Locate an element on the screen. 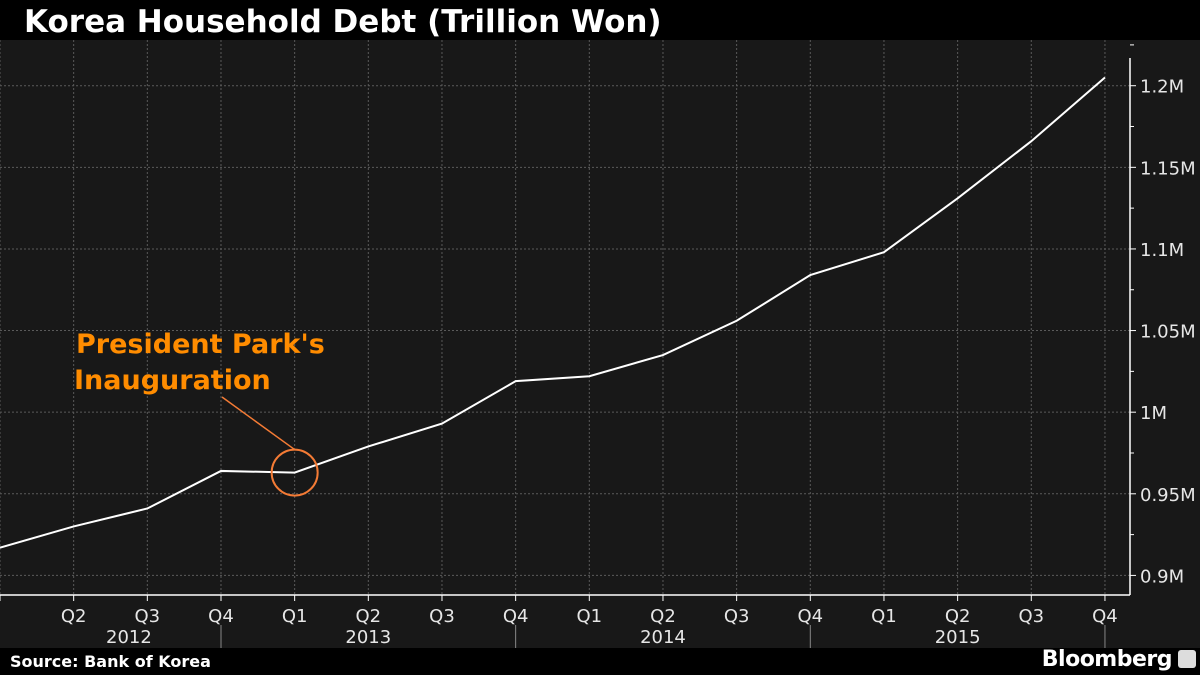 This screenshot has height=675, width=1200. y-tick-label: 1M is located at coordinates (1153, 413).